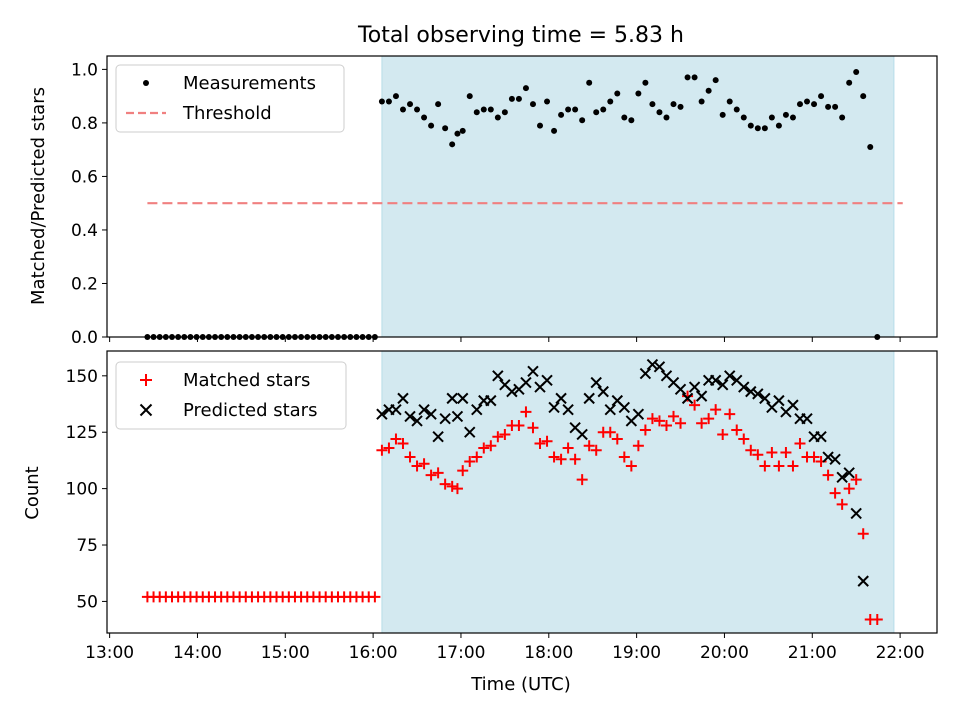  Describe the element at coordinates (231, 395) in the screenshot. I see `legend-box` at that location.